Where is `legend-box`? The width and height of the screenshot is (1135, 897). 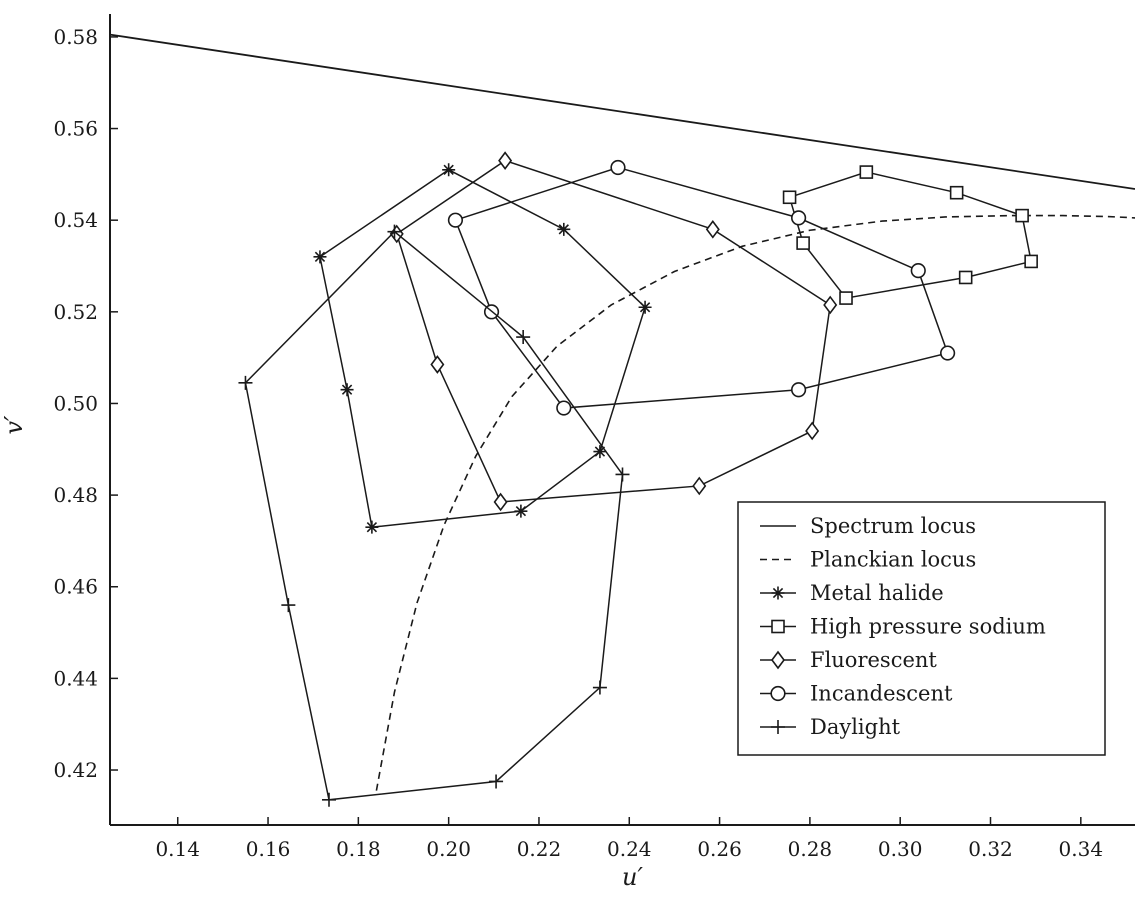 legend-box is located at coordinates (921, 628).